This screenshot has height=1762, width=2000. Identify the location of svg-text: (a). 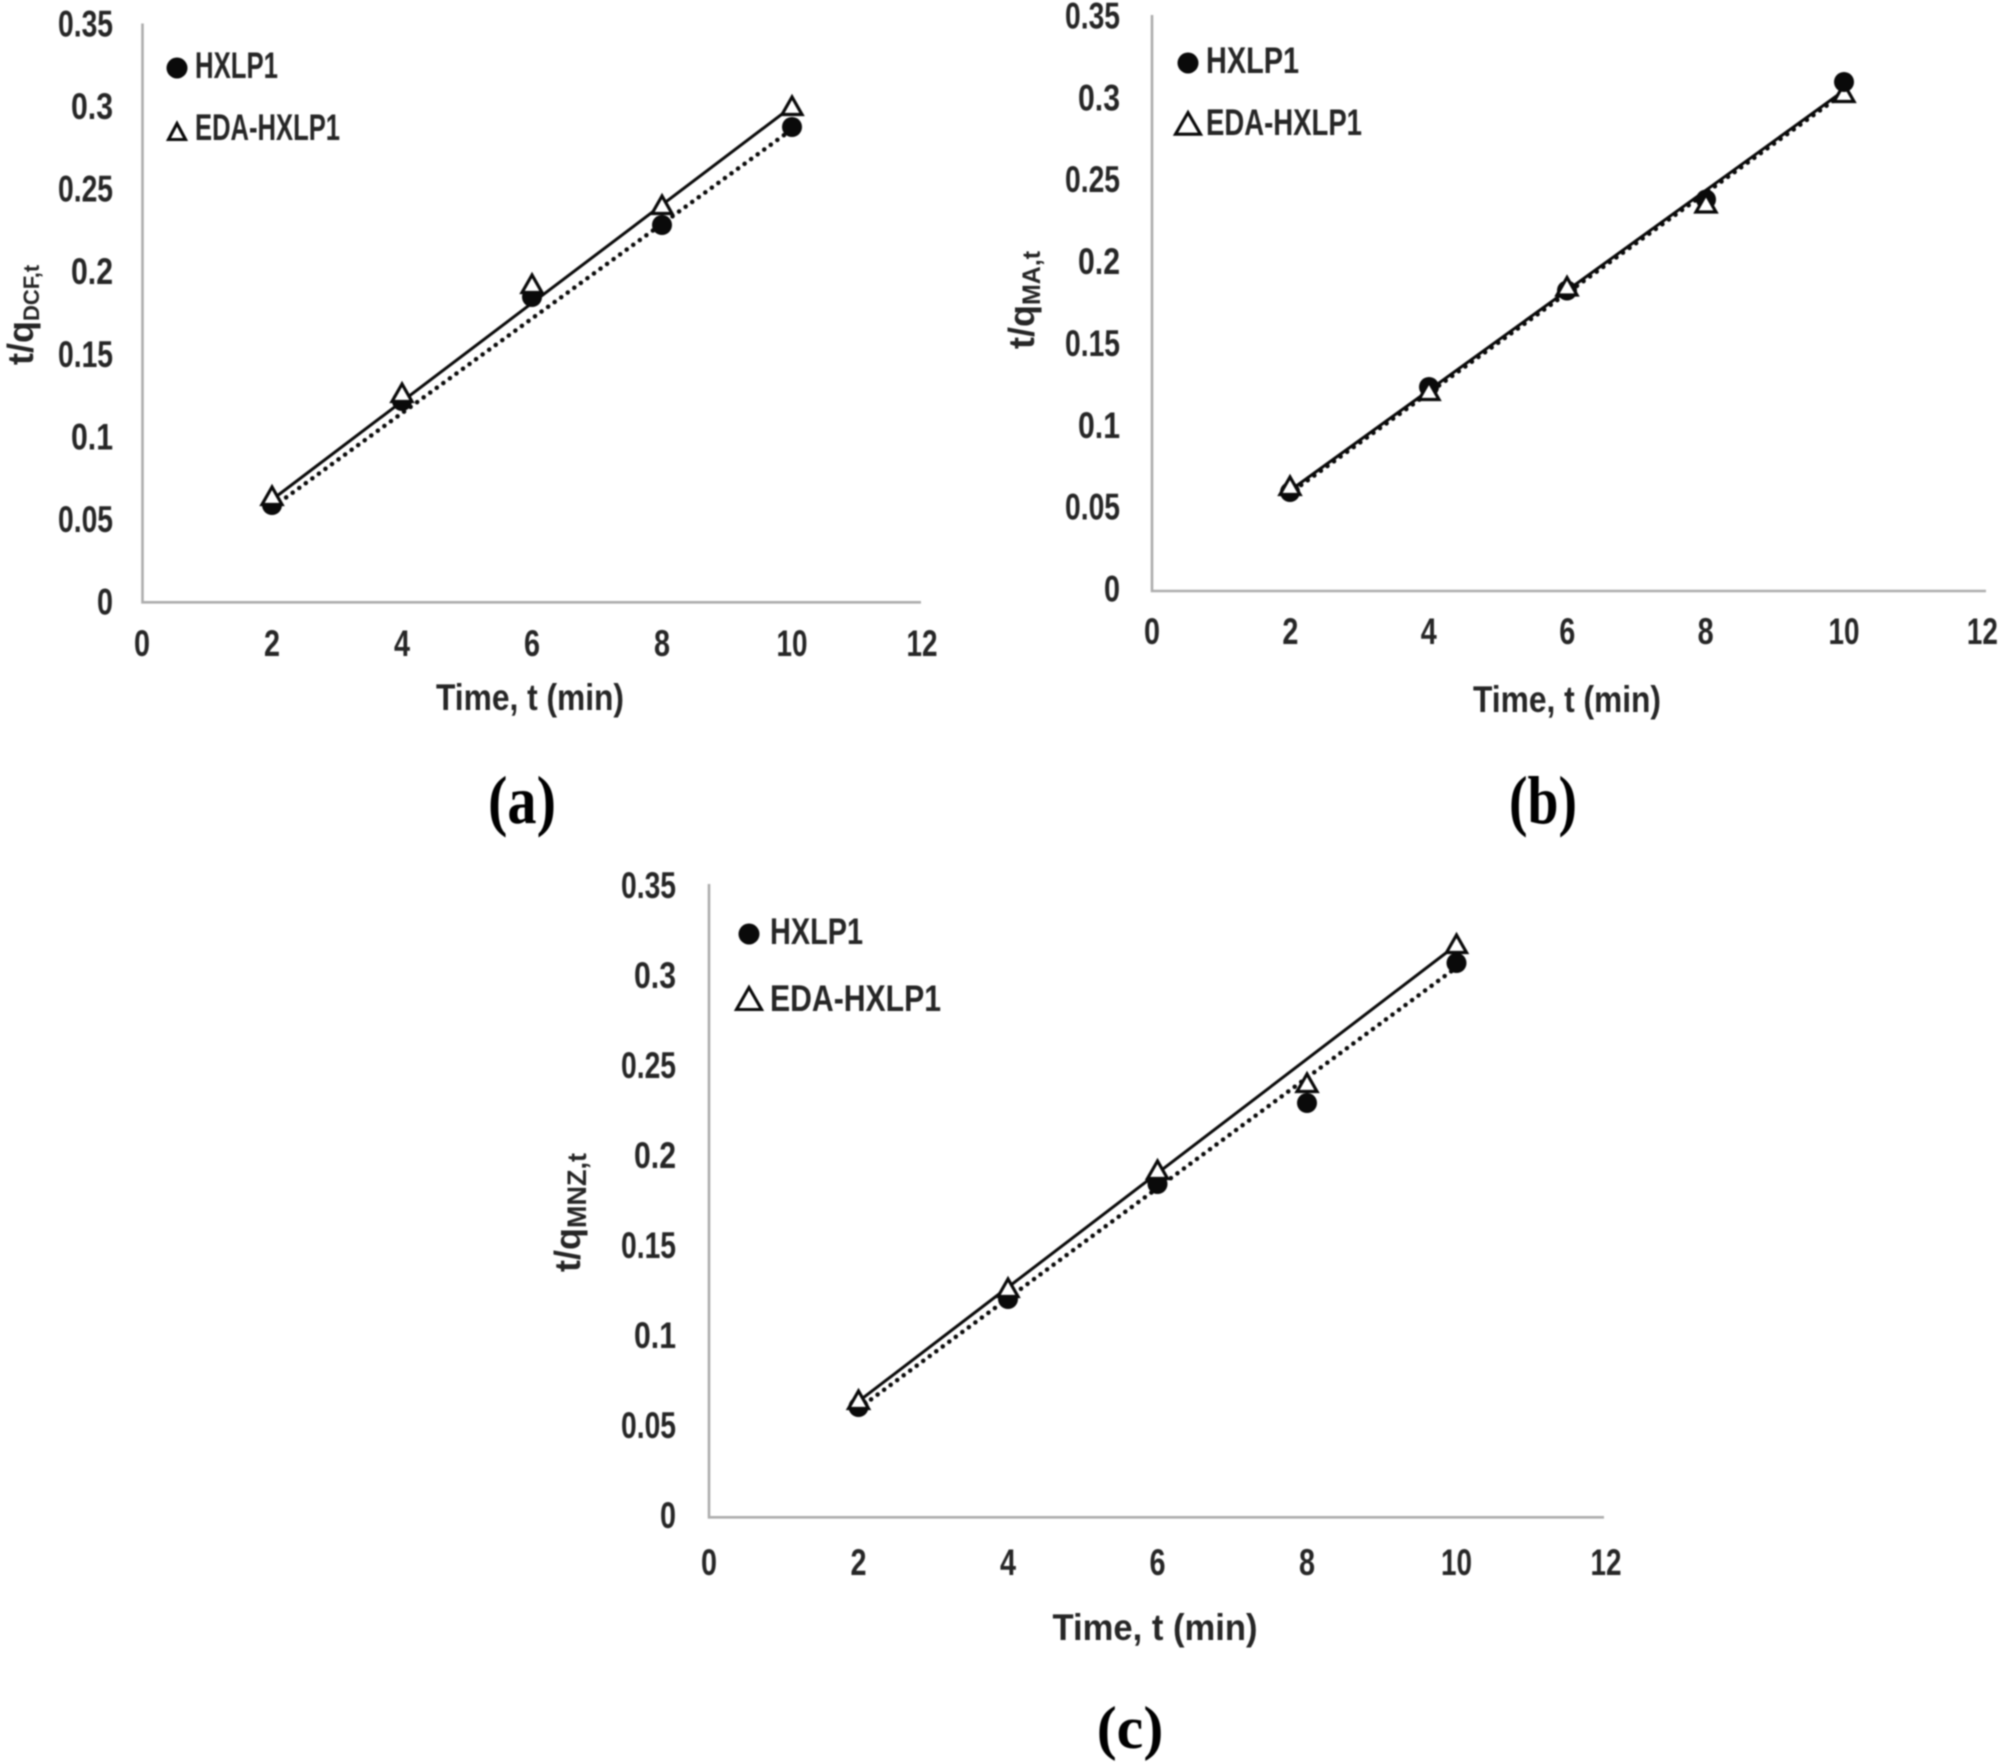
(522, 800).